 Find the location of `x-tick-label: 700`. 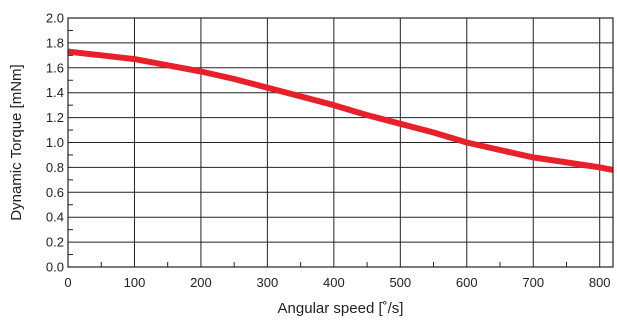

x-tick-label: 700 is located at coordinates (533, 282).